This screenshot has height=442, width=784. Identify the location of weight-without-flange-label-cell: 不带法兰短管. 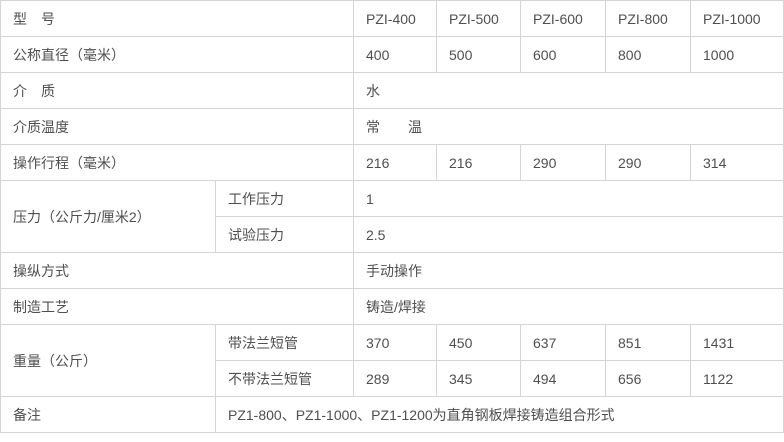
(284, 378).